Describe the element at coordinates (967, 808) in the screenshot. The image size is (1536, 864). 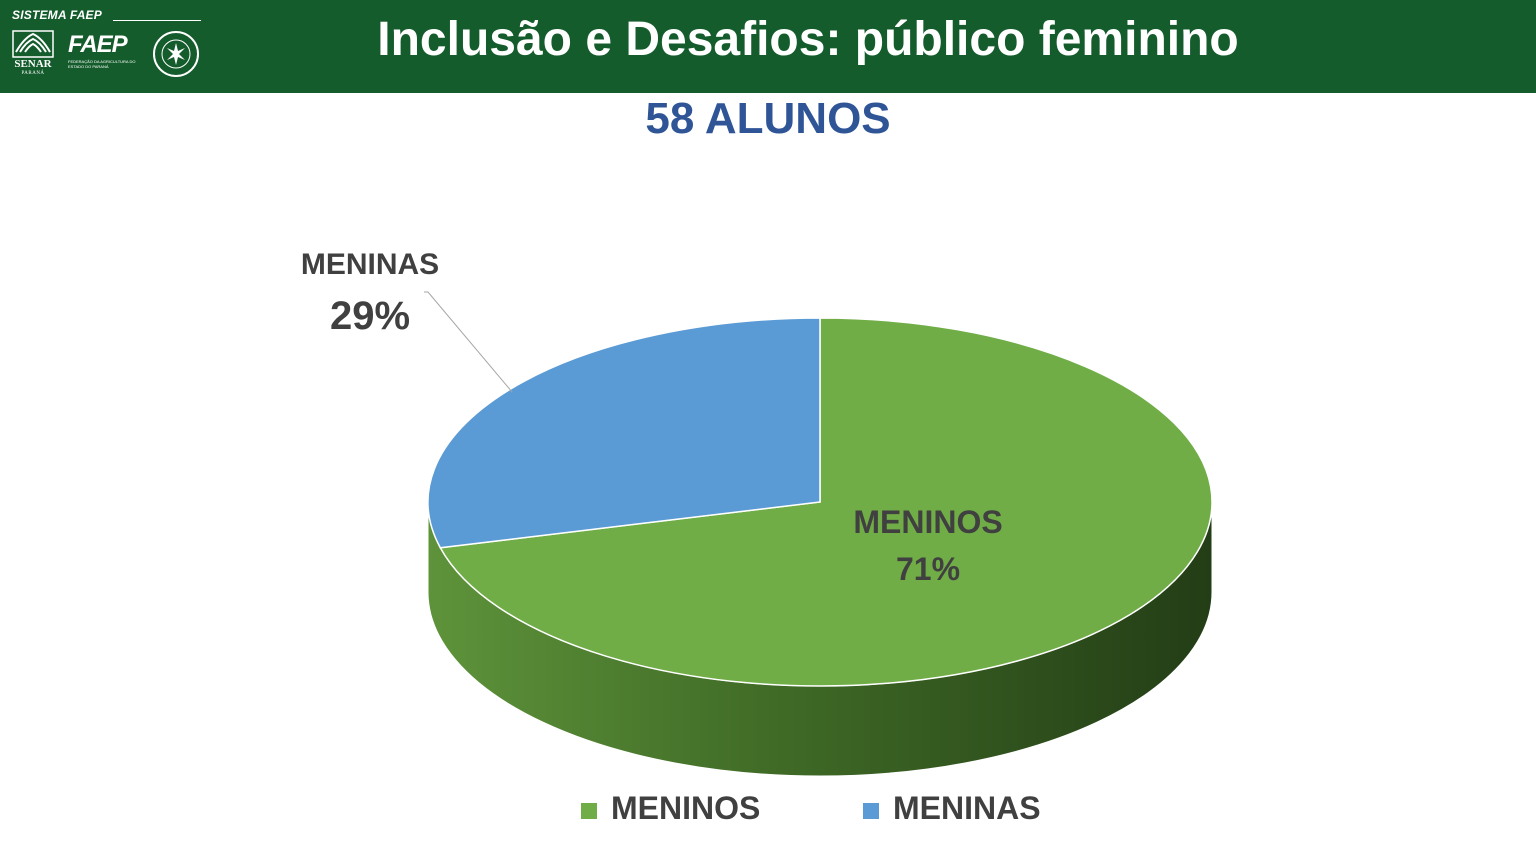
I see `legend-label-meninas: MENINAS` at that location.